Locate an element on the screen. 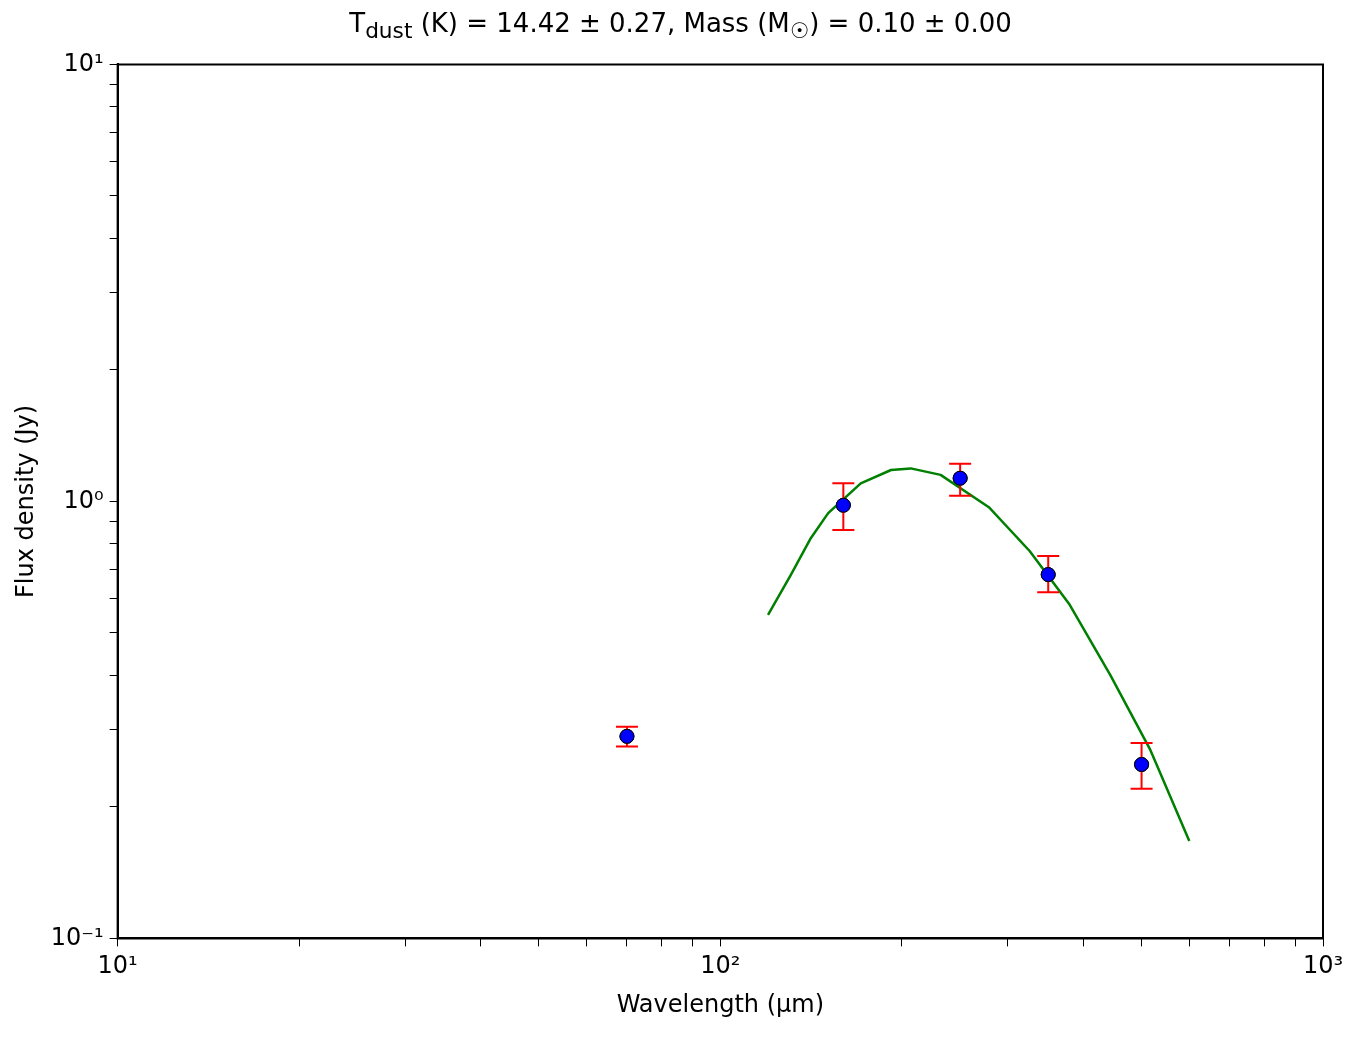  x-axis-title: Wavelength (μm) is located at coordinates (720, 1003).